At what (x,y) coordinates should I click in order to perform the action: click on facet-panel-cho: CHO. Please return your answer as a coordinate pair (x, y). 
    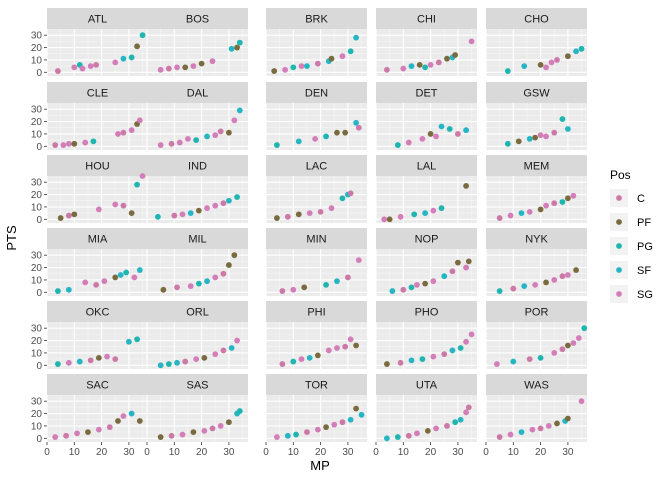
    Looking at the image, I should click on (536, 42).